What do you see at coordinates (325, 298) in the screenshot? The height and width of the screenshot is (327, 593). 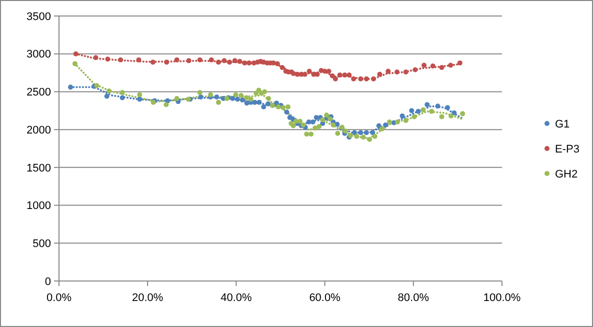 I see `x-tick-label: 60.0%` at bounding box center [325, 298].